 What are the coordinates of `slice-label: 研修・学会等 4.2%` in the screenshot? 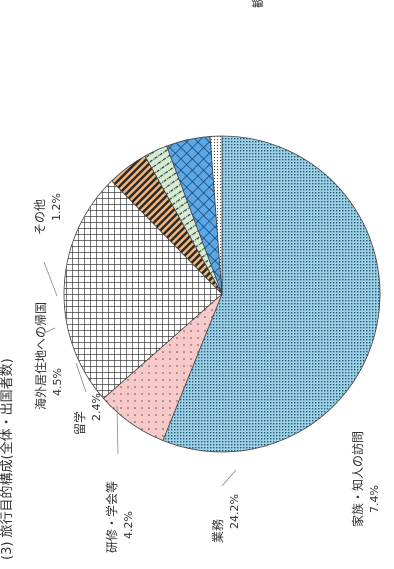 It's located at (119, 517).